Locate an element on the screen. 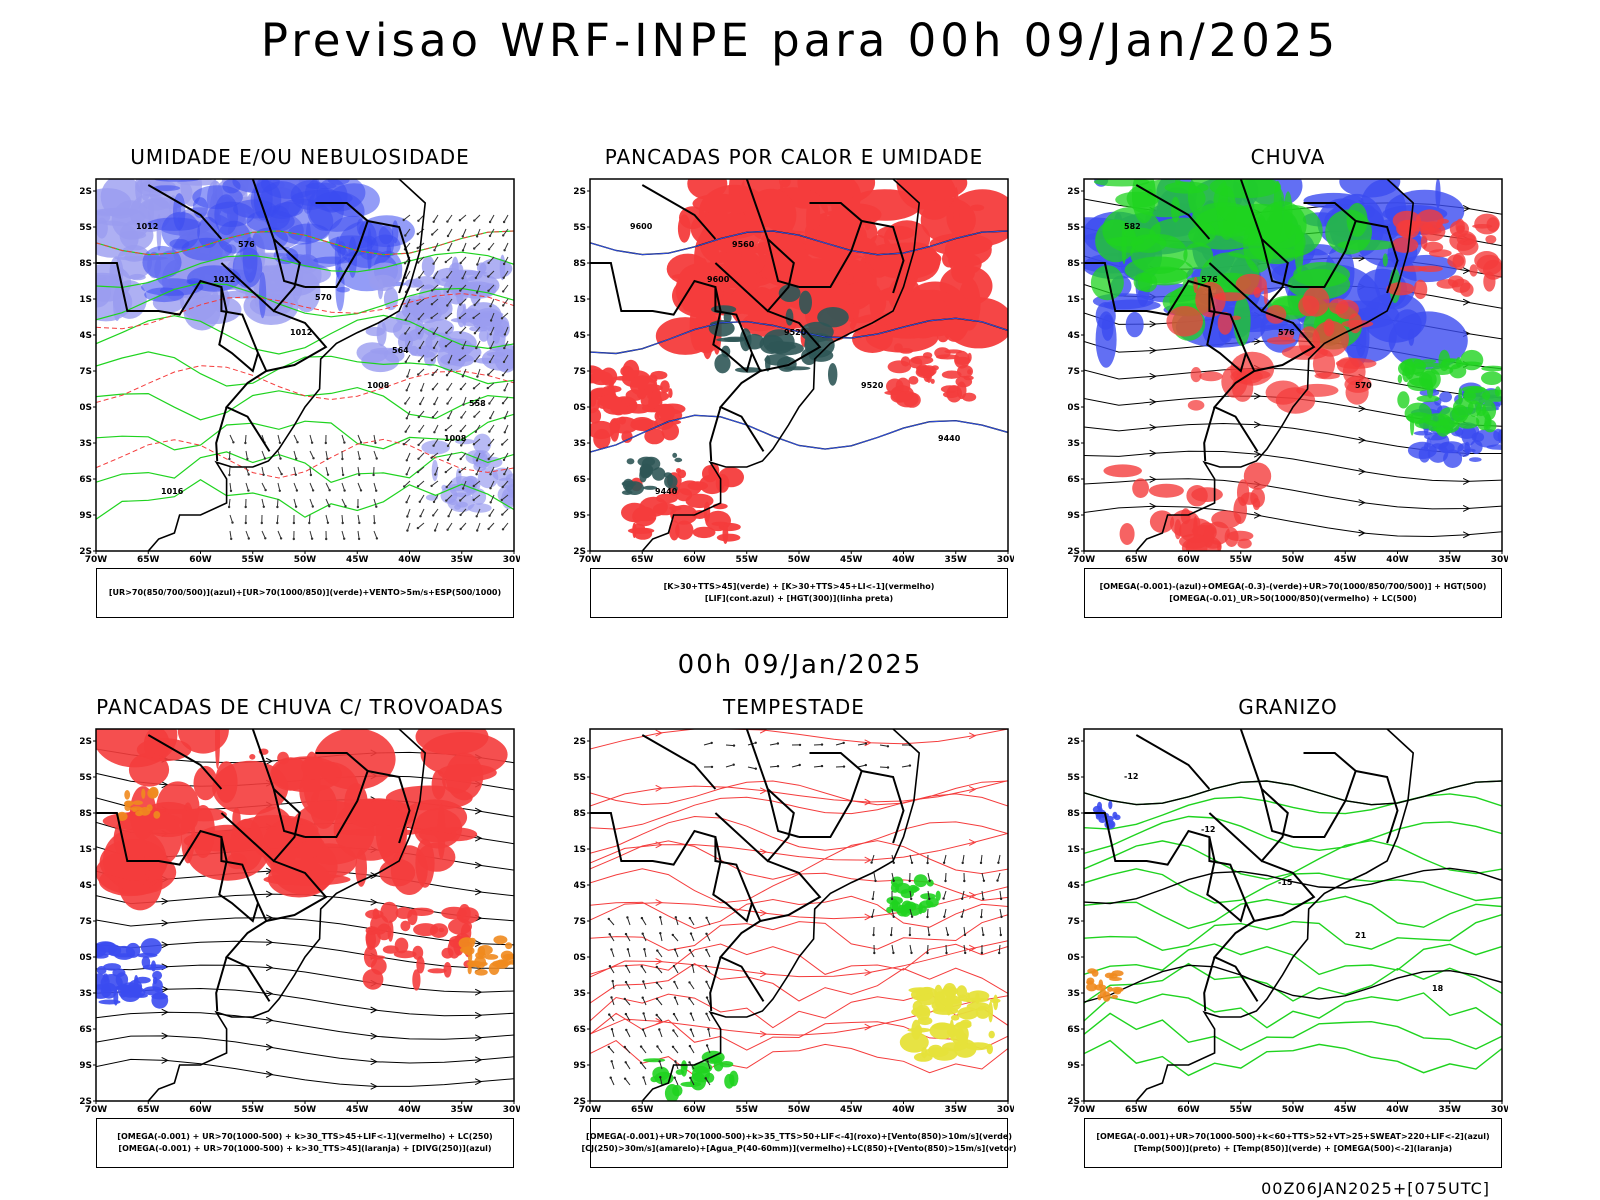 The height and width of the screenshot is (1200, 1600). map-fields: 582 576 576 570 is located at coordinates (1293, 365).